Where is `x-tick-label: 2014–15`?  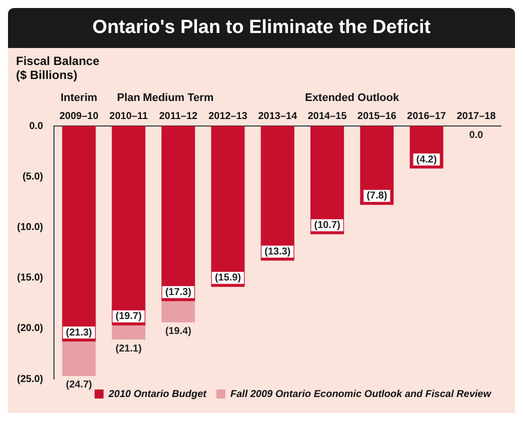 x-tick-label: 2014–15 is located at coordinates (328, 116).